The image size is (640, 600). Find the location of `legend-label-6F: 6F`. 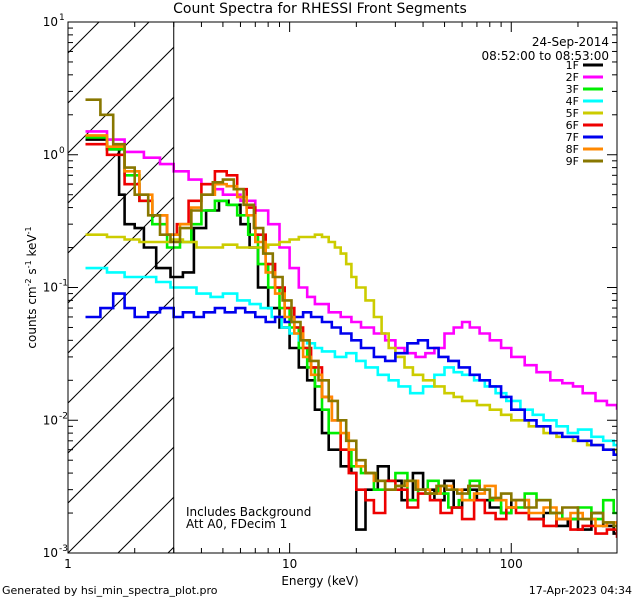

legend-label-6F: 6F is located at coordinates (572, 125).